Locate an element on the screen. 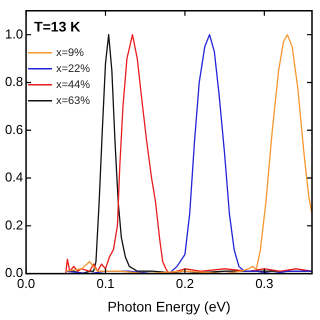  legend-label: x=63% is located at coordinates (73, 100).